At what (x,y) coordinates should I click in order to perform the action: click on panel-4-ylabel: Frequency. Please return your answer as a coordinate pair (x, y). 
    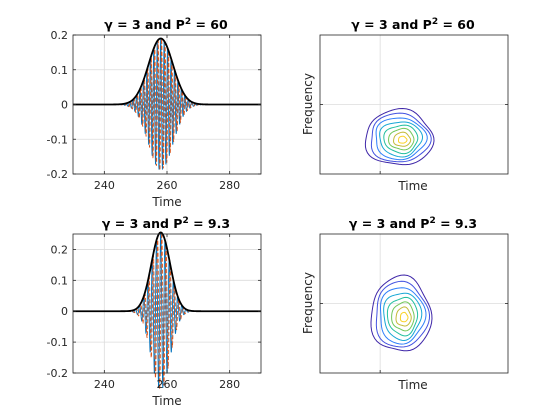
    Looking at the image, I should click on (308, 303).